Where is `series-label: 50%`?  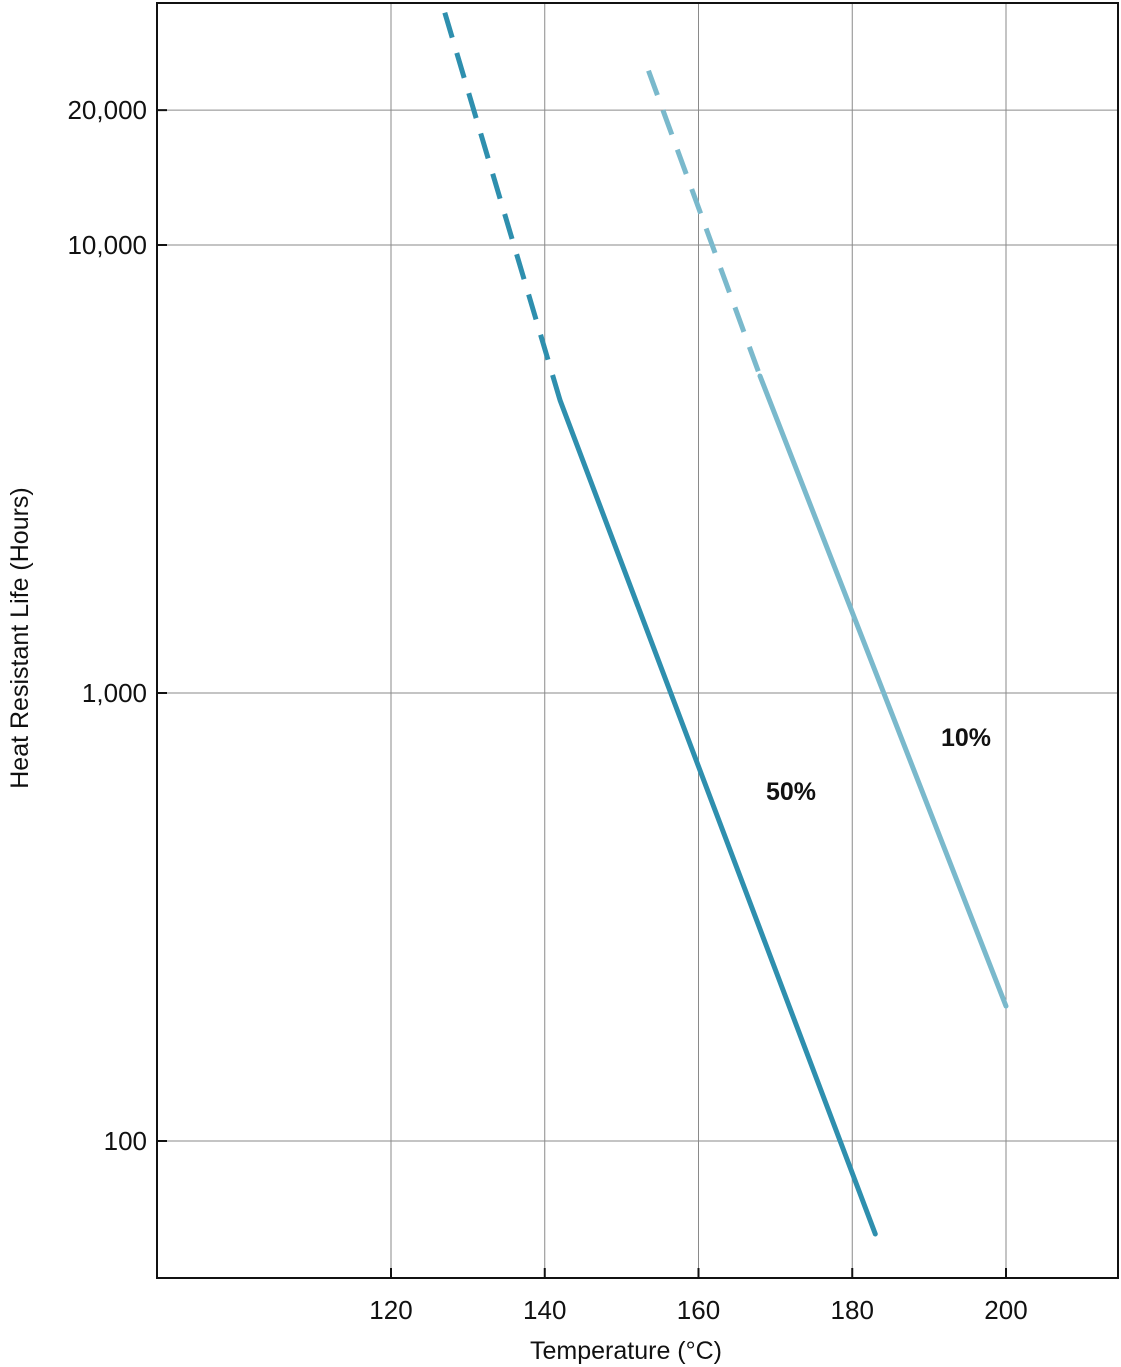 series-label: 50% is located at coordinates (791, 792).